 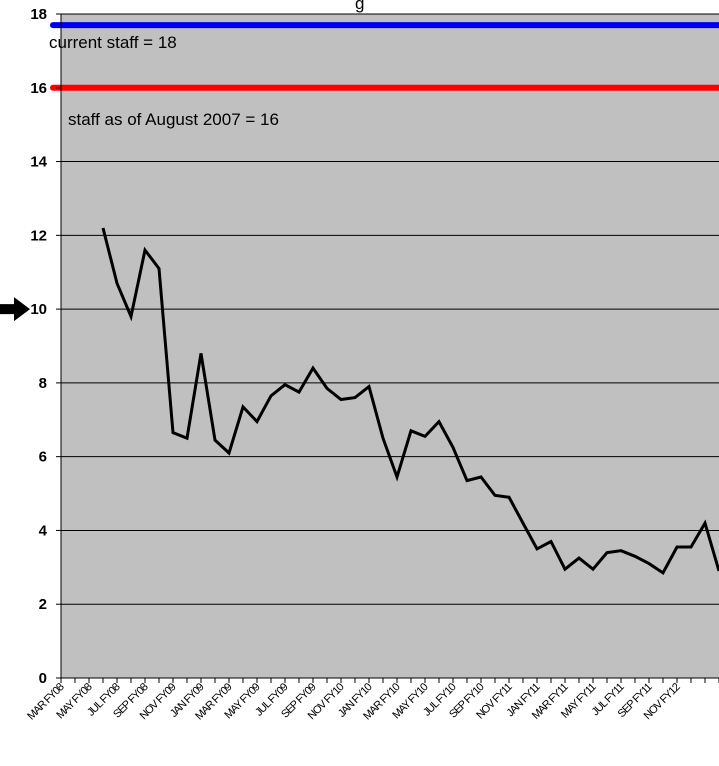 I want to click on y-tick-labels: 0 2 4 6 8 10 12 14 16 18, so click(x=38, y=346).